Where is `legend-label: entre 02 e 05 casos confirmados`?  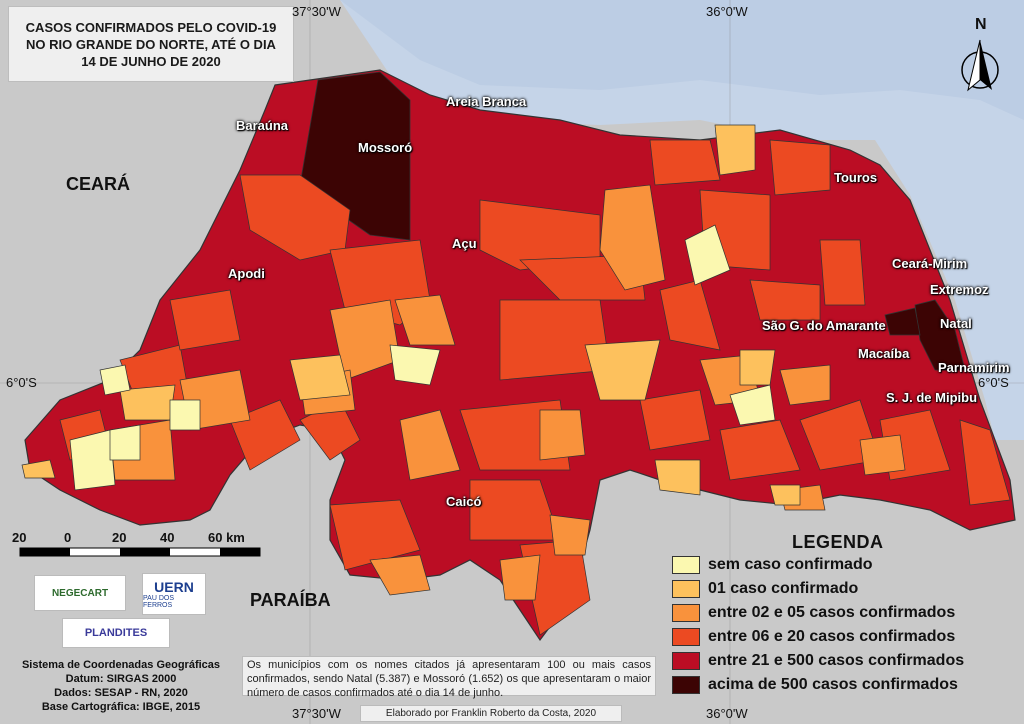
legend-label: entre 02 e 05 casos confirmados is located at coordinates (832, 612).